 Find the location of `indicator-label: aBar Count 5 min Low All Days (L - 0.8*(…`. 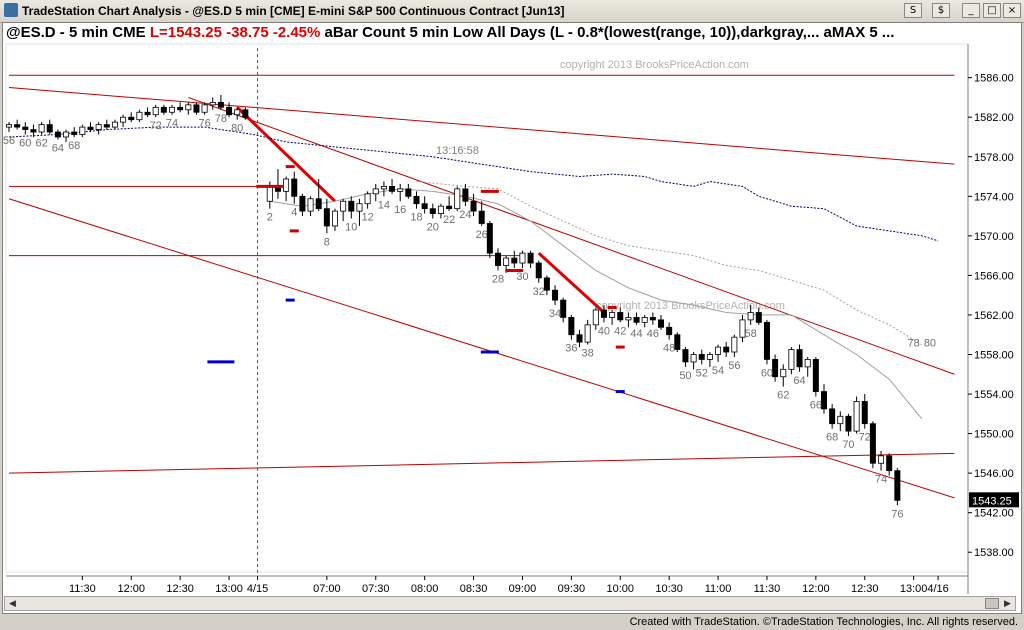

indicator-label: aBar Count 5 min Low All Days (L - 0.8*(… is located at coordinates (609, 32).